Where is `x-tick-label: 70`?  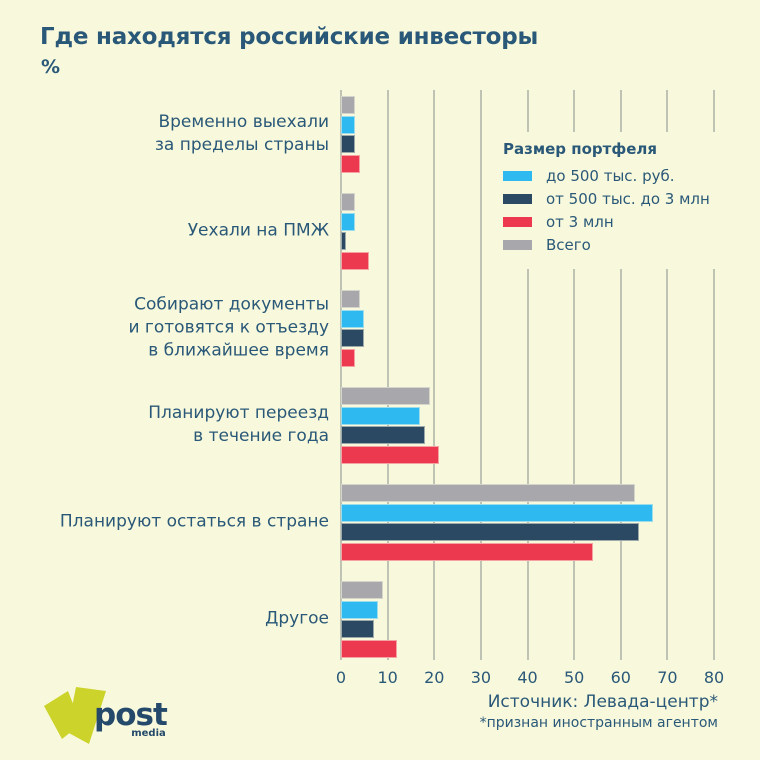 x-tick-label: 70 is located at coordinates (667, 677).